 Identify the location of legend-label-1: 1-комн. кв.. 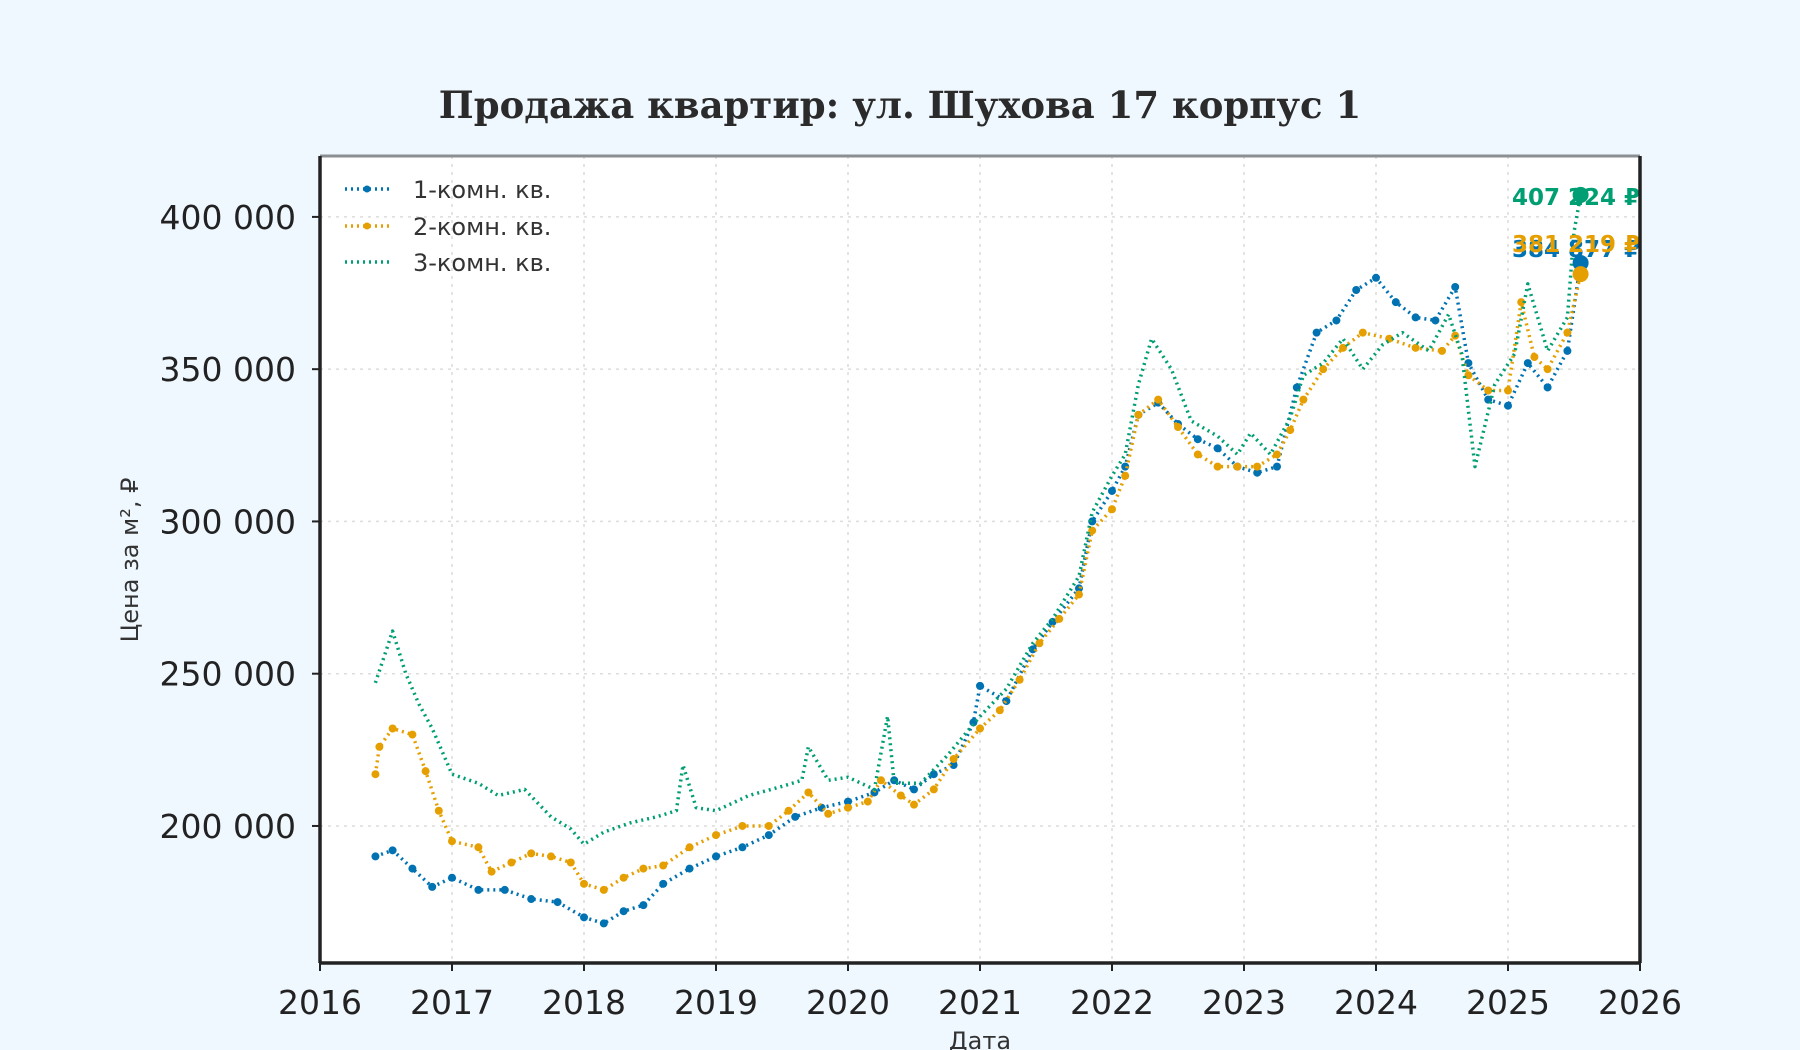
(482, 190).